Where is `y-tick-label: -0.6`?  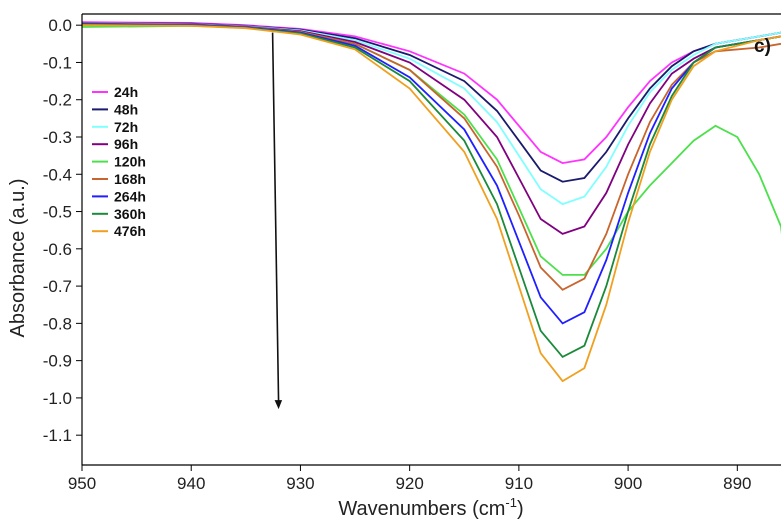
y-tick-label: -0.6 is located at coordinates (57, 249).